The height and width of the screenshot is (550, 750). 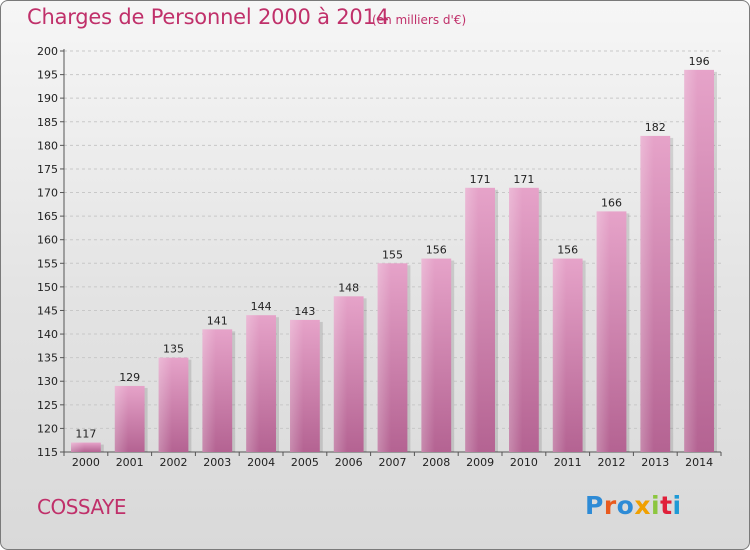 What do you see at coordinates (130, 462) in the screenshot?
I see `x-tick-label: 2001` at bounding box center [130, 462].